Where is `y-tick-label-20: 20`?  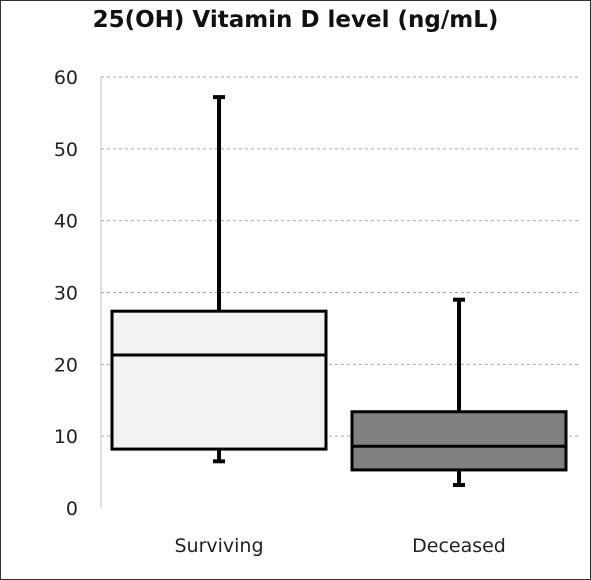
y-tick-label-20: 20 is located at coordinates (66, 365).